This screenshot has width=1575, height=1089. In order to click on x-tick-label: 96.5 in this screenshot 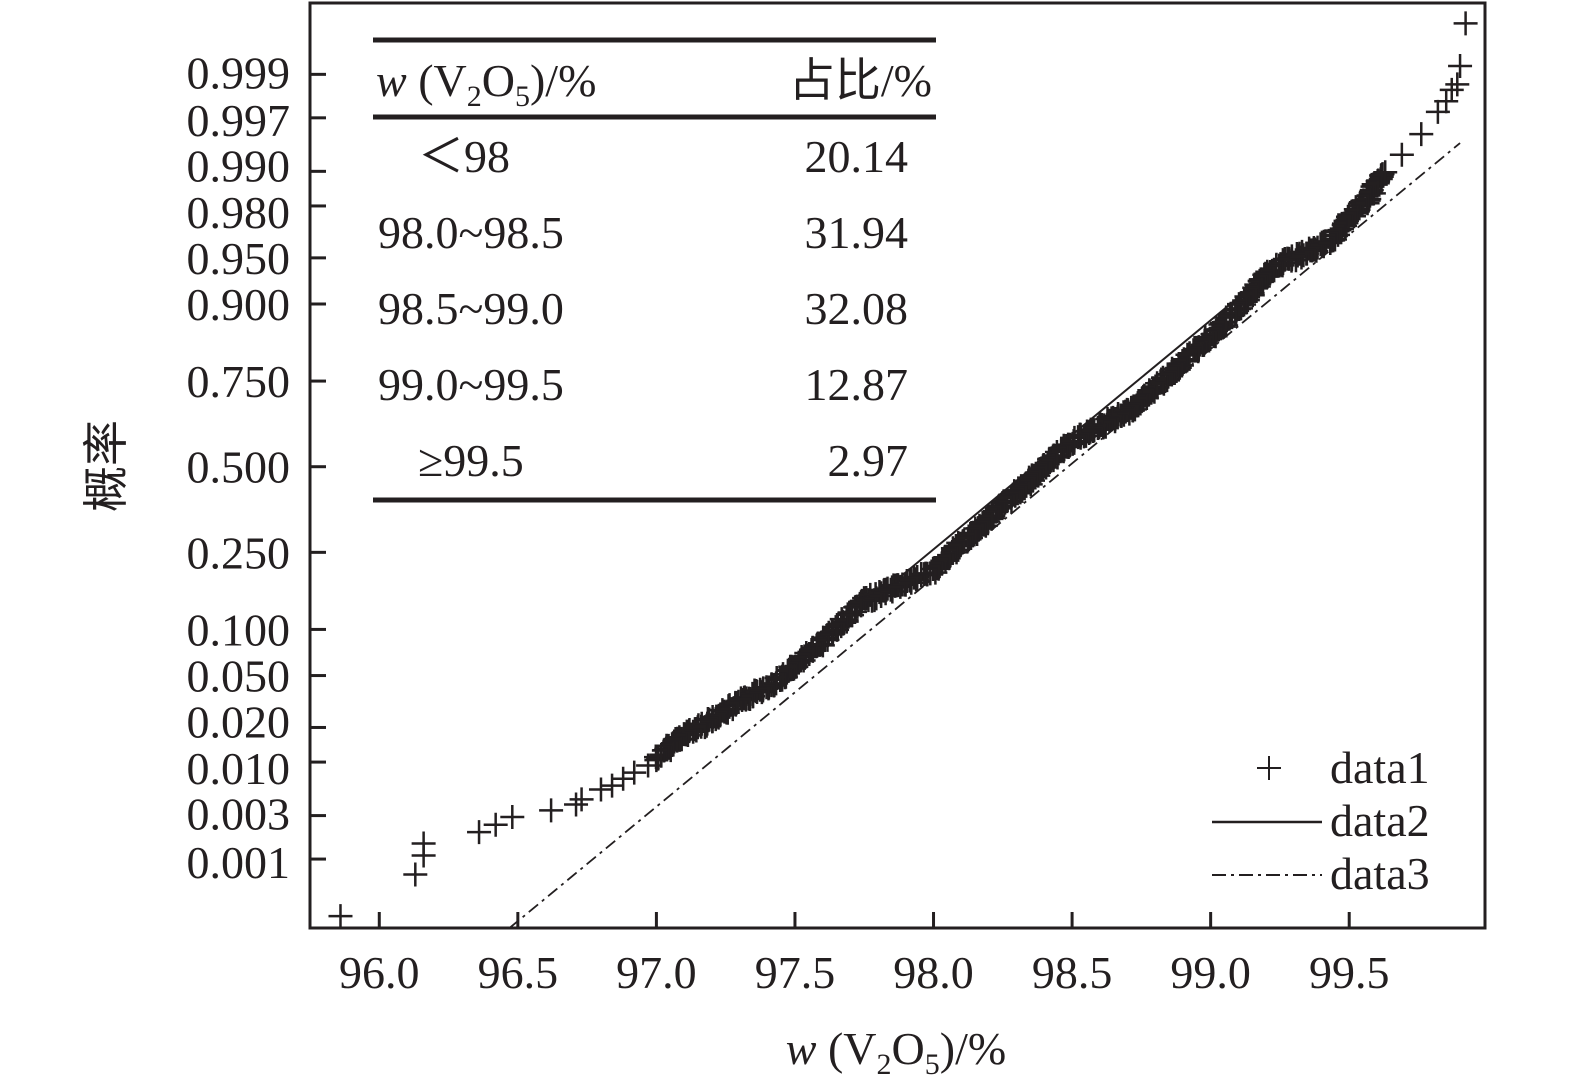, I will do `click(518, 972)`.